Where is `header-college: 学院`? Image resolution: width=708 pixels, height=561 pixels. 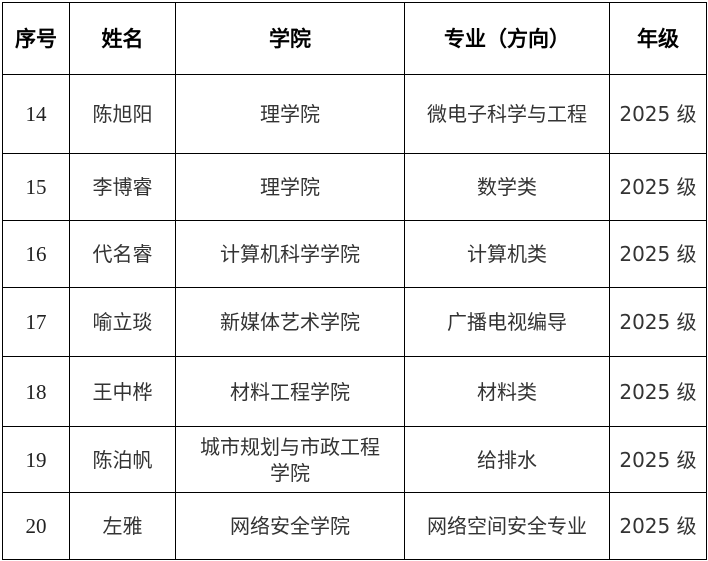 header-college: 学院 is located at coordinates (290, 38).